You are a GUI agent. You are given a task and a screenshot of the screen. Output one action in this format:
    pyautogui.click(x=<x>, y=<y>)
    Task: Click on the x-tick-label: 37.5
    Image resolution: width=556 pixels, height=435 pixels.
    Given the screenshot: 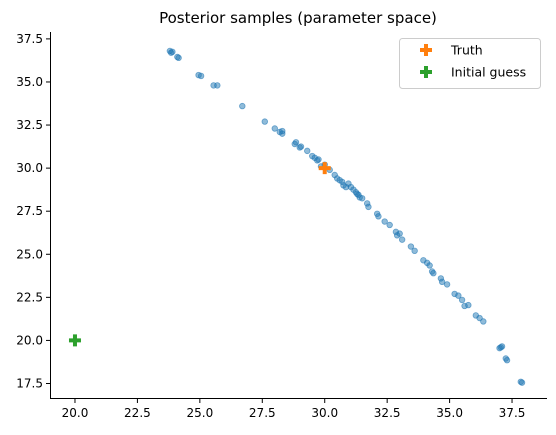 What is the action you would take?
    pyautogui.click(x=512, y=413)
    